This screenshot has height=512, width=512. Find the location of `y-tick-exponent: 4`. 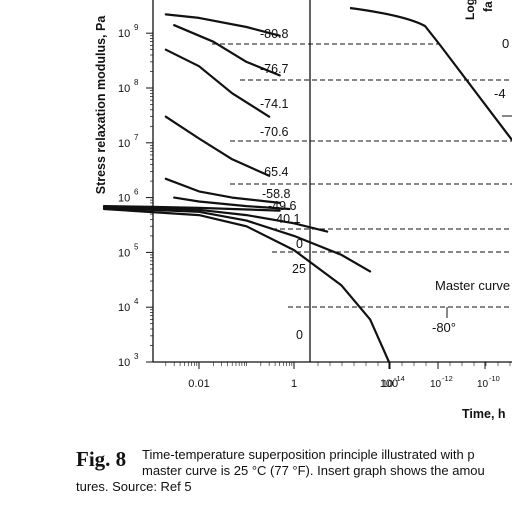

y-tick-exponent: 4 is located at coordinates (136, 301).